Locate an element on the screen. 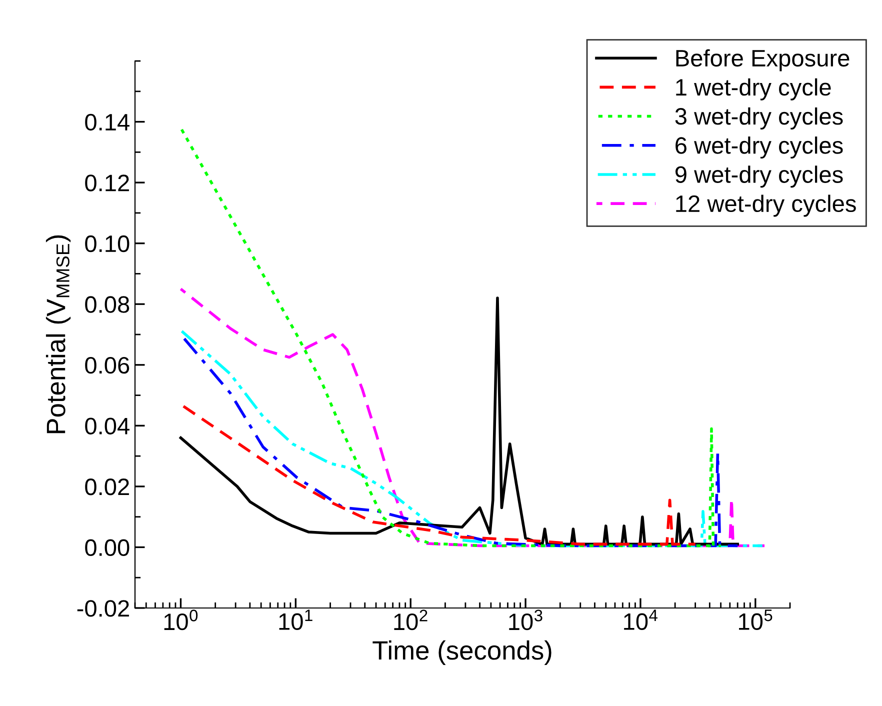 The height and width of the screenshot is (706, 882). legend-label: 9 wet-dry cycles is located at coordinates (759, 177).